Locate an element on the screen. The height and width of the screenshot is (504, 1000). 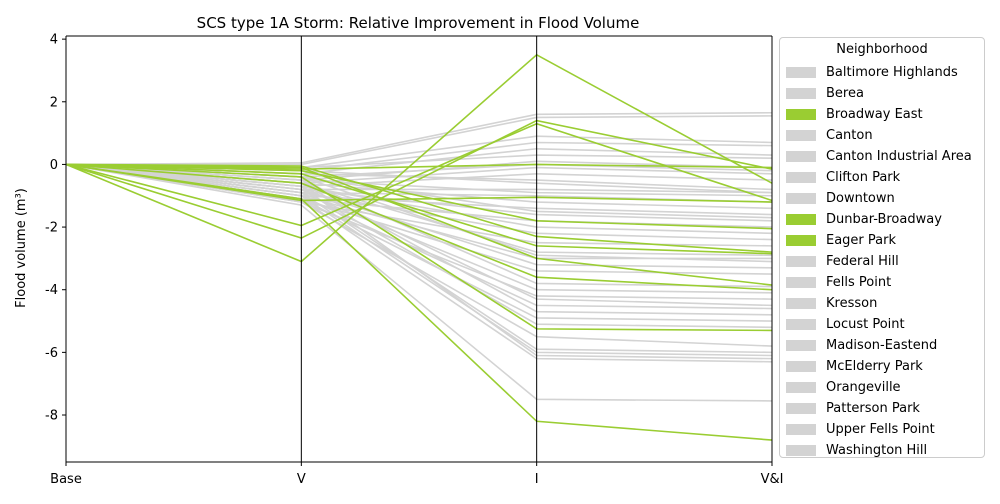
y-tick-label: 2 is located at coordinates (54, 102).